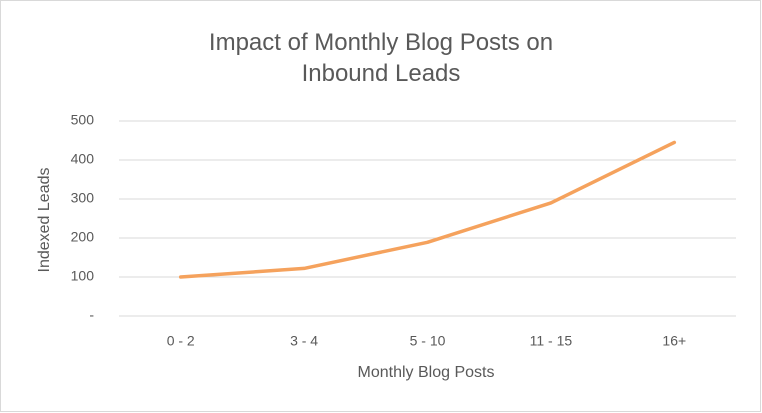  I want to click on x-tick-label: 16+, so click(674, 341).